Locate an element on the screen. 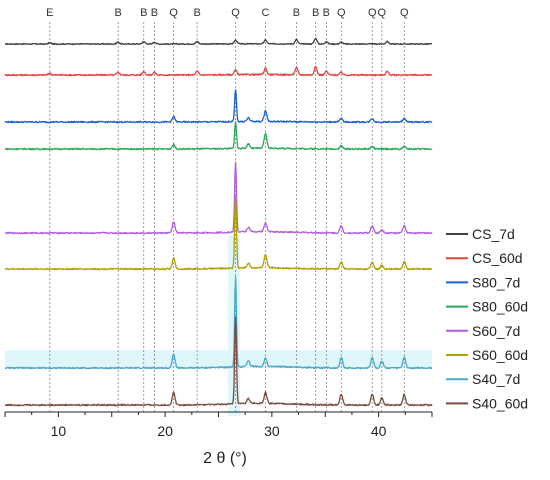 This screenshot has width=550, height=480. x-axis-title: 2 θ (°) is located at coordinates (225, 458).